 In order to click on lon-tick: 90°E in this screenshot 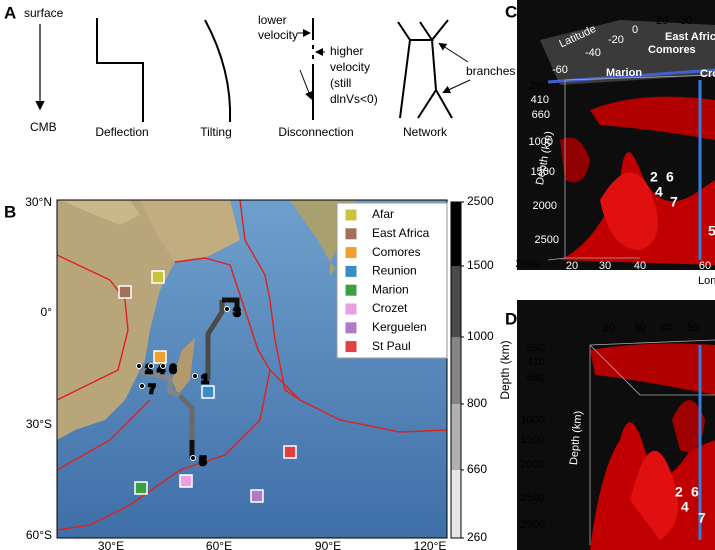, I will do `click(328, 544)`.